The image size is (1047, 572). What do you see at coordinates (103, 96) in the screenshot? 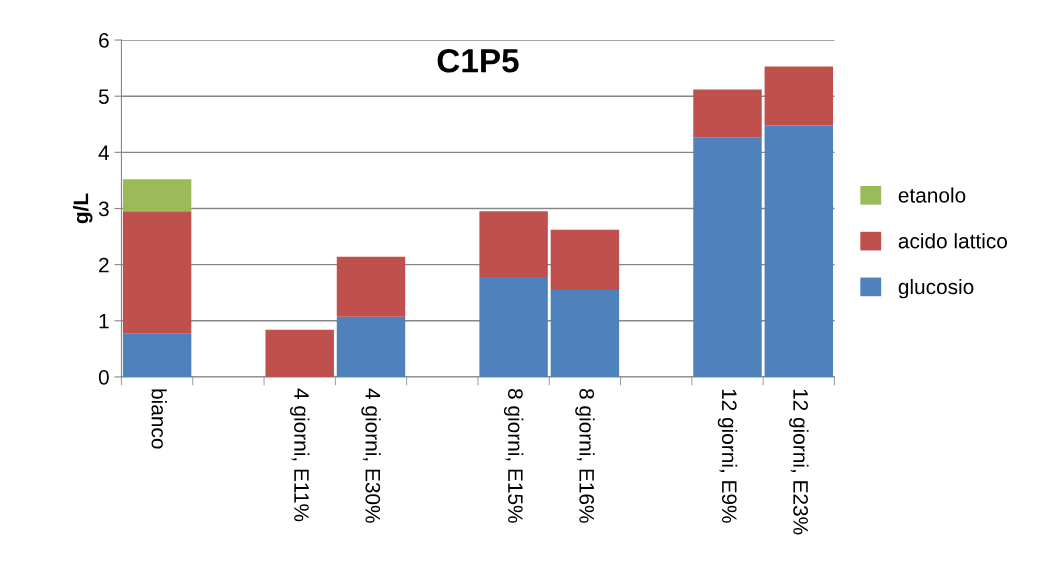
I see `y-tick-label: 5` at bounding box center [103, 96].